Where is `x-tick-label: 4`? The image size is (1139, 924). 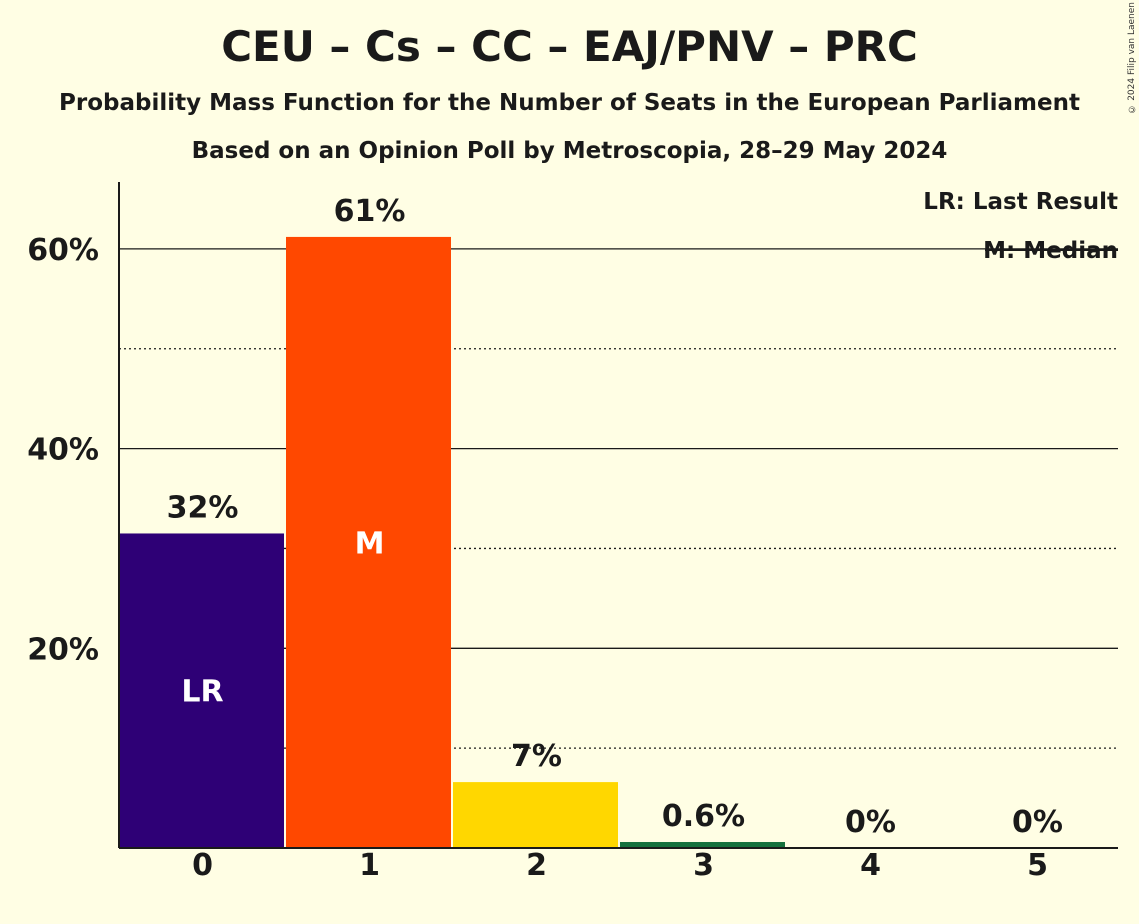
x-tick-label: 4 is located at coordinates (870, 865).